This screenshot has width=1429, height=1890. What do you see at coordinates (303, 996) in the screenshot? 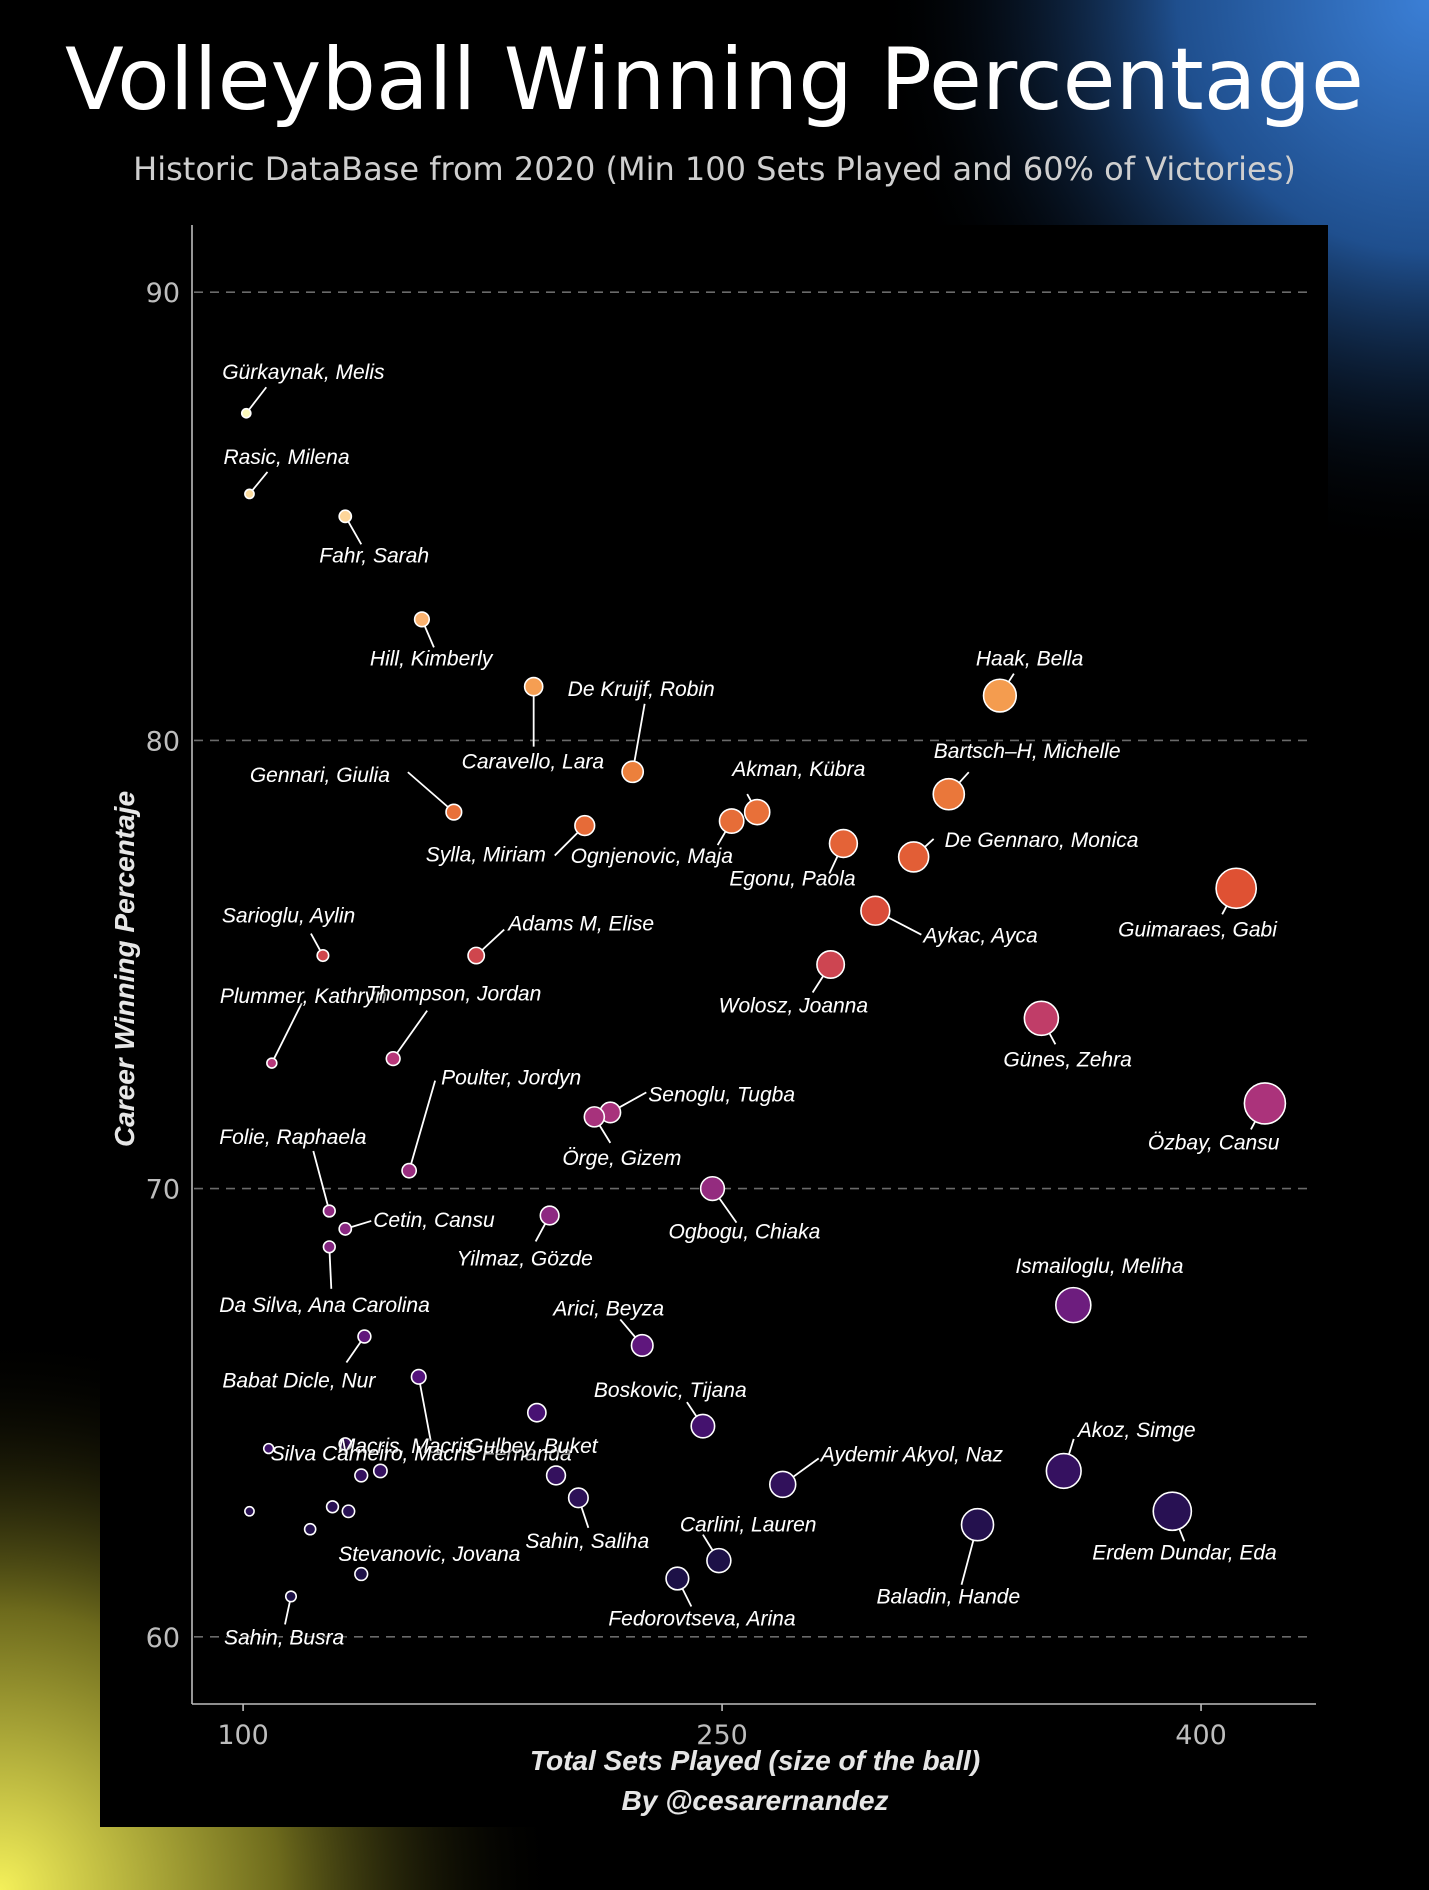
I see `point-label: Plummer, Kathryn` at bounding box center [303, 996].